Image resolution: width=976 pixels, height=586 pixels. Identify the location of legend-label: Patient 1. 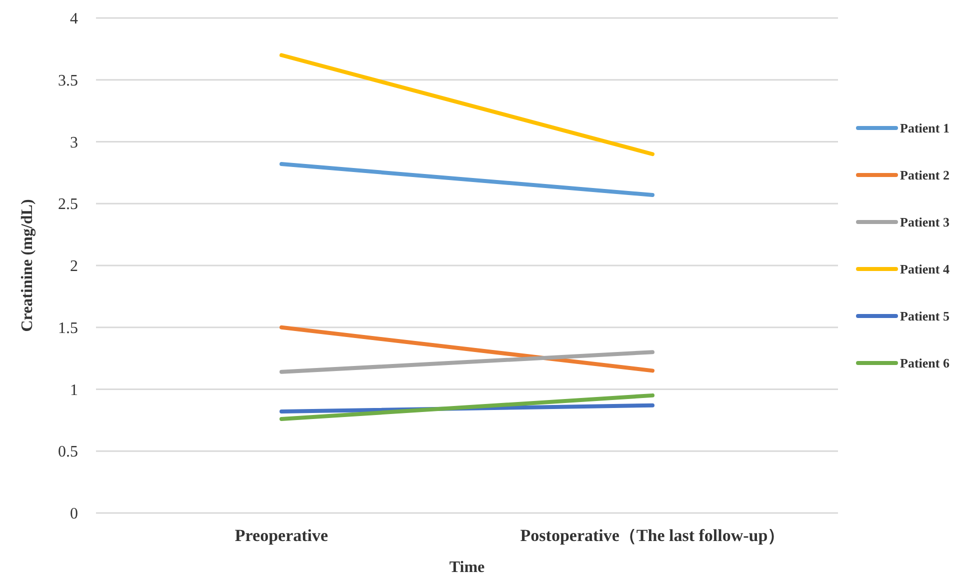
(925, 128).